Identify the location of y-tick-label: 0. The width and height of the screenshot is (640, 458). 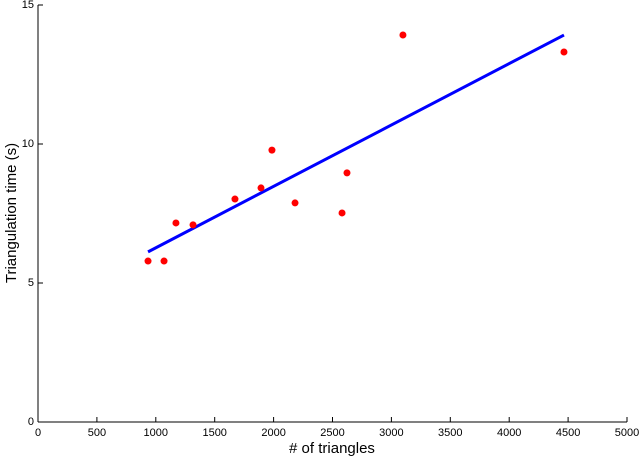
(31, 422).